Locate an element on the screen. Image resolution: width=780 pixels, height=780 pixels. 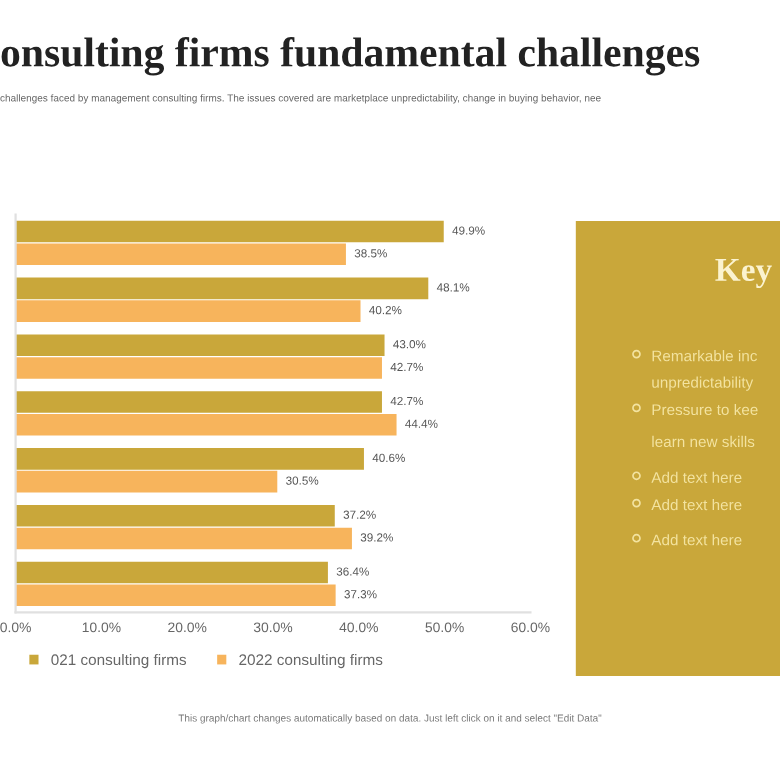
chart-title: onsulting firms fundamental challenges is located at coordinates (350, 56).